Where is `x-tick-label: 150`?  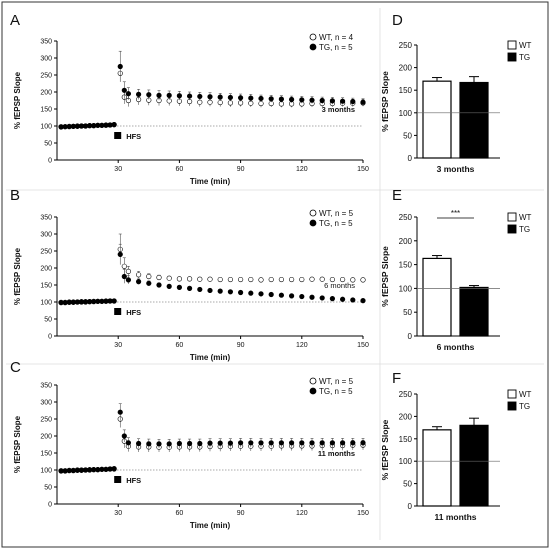 x-tick-label: 150 is located at coordinates (363, 513).